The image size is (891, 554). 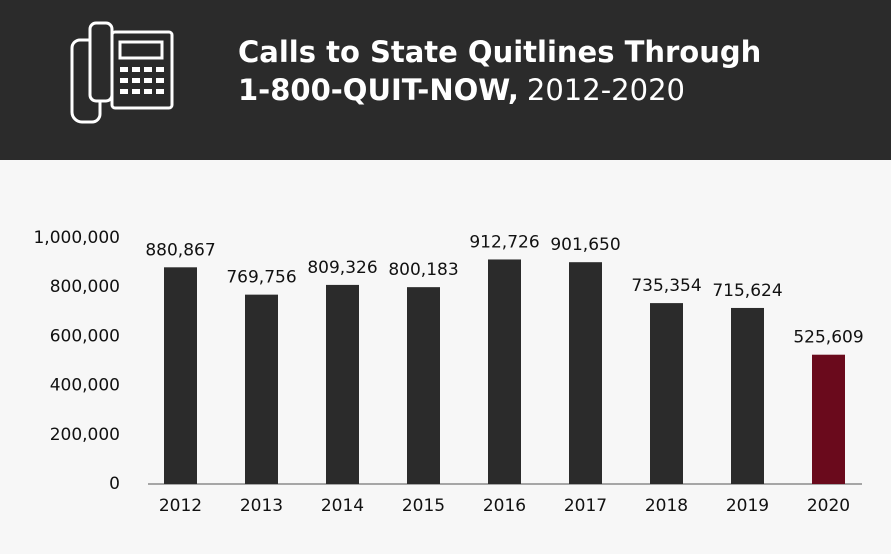 I want to click on chart-title: Calls to State Quitlines Through, so click(x=499, y=52).